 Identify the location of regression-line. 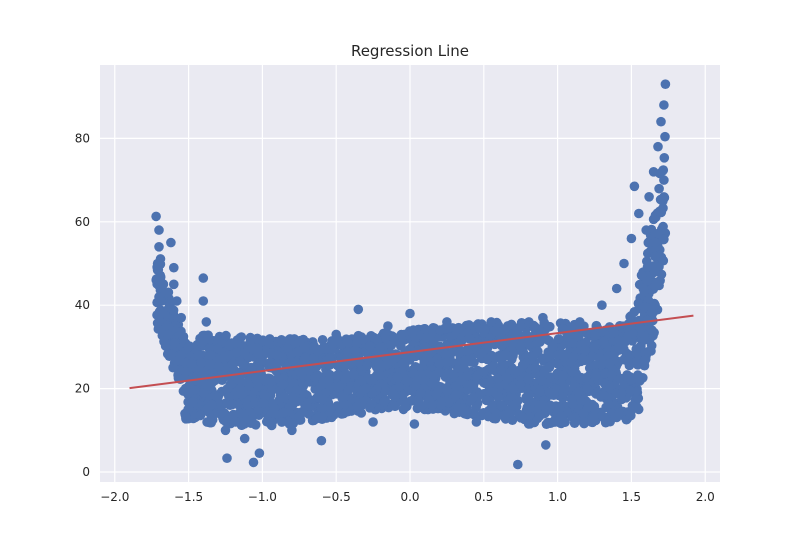
(411, 352).